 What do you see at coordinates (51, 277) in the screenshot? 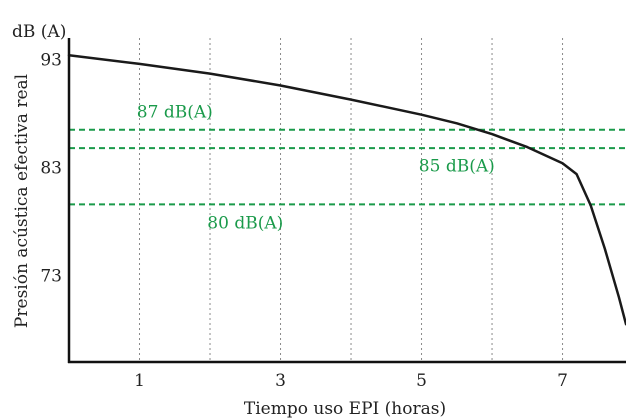
I see `y-tick-label-73: 73` at bounding box center [51, 277].